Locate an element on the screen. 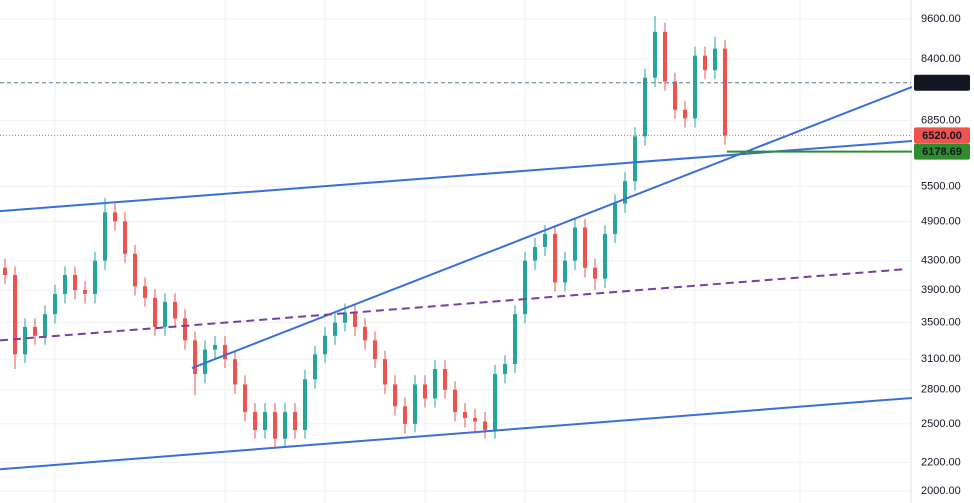 The width and height of the screenshot is (974, 503). y-tick-label: 9600.00 is located at coordinates (941, 19).